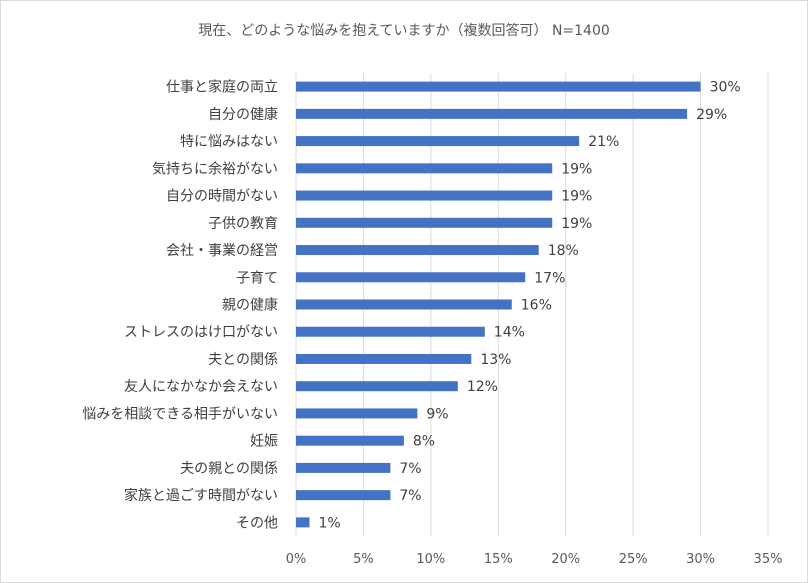 Image resolution: width=808 pixels, height=583 pixels. I want to click on data-label: 30%, so click(725, 88).